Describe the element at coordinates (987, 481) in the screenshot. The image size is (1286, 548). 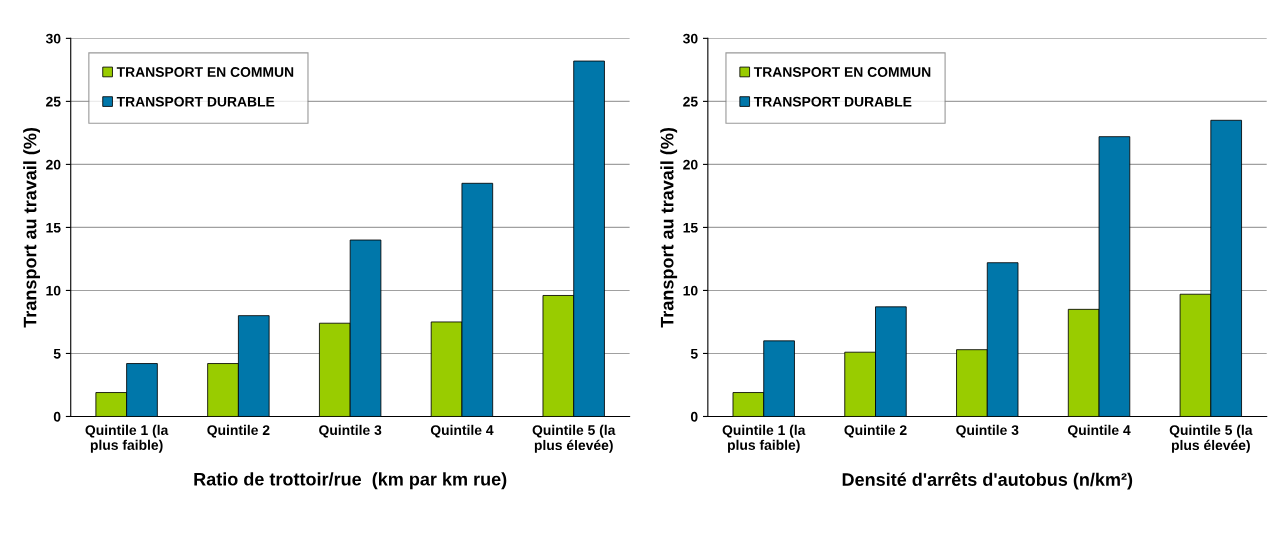
I see `x-axis-title: Densité d'arrêts d'autobus (n/km²)` at that location.